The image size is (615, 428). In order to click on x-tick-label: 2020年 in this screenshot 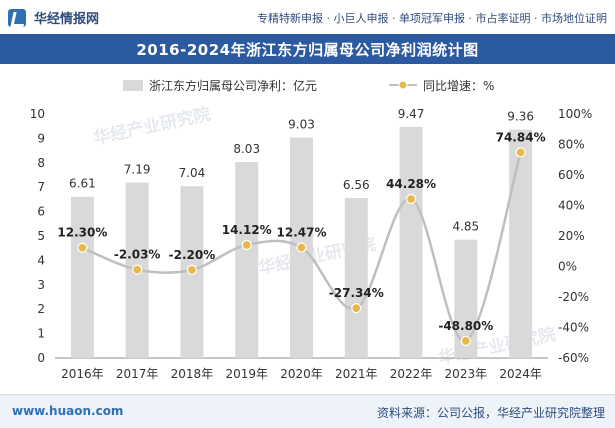, I will do `click(301, 374)`.